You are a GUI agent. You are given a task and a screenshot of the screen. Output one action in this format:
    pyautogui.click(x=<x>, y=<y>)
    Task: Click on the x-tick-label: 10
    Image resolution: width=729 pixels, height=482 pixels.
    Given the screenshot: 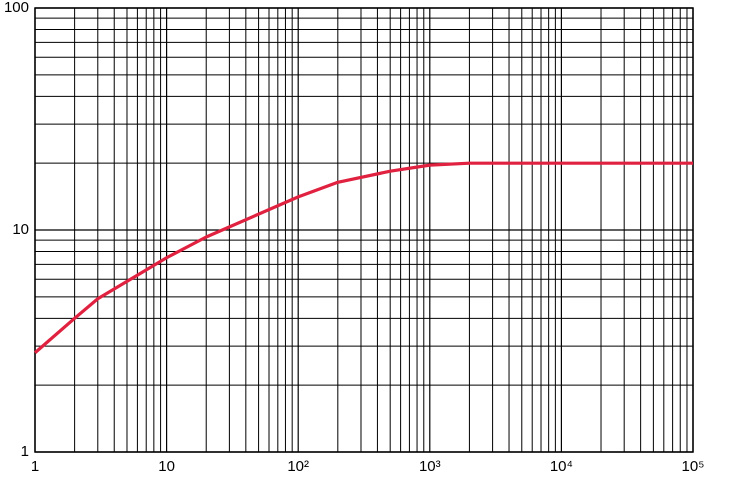 What is the action you would take?
    pyautogui.click(x=166, y=466)
    